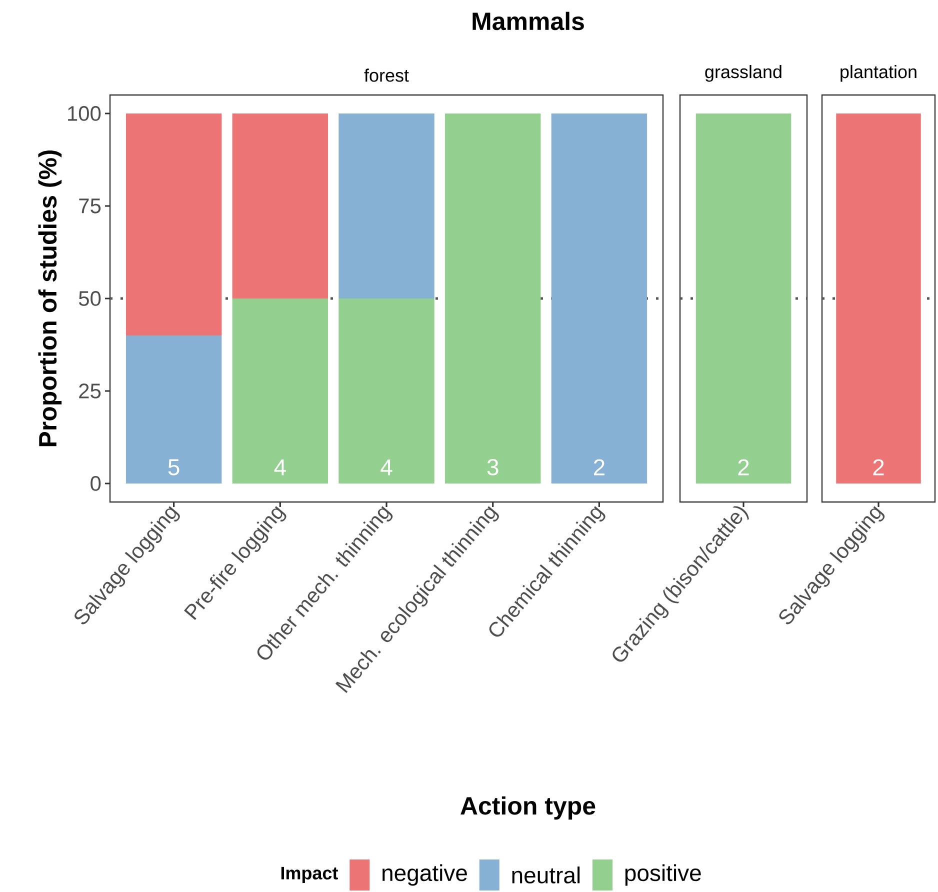 The height and width of the screenshot is (892, 938). I want to click on x-axis-title: Action type, so click(528, 808).